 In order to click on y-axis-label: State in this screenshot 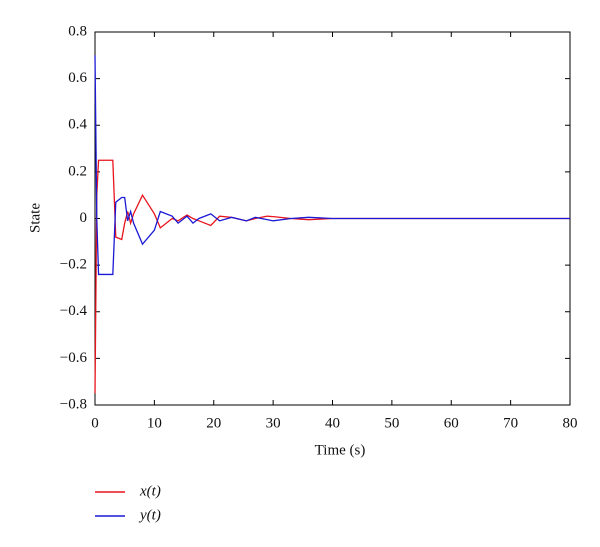, I will do `click(35, 218)`.